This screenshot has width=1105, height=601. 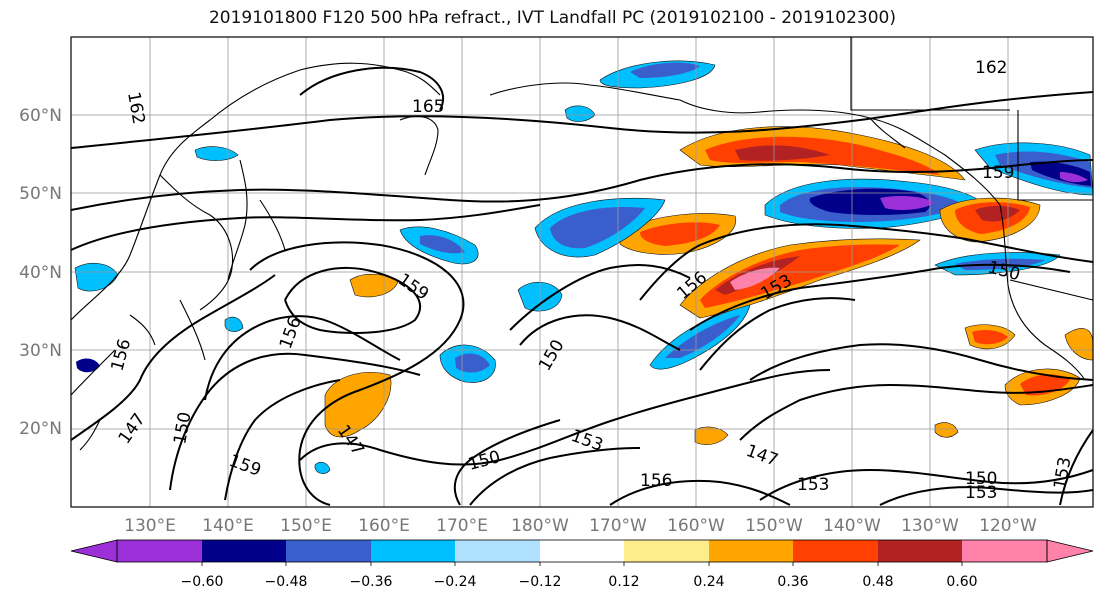 What do you see at coordinates (540, 526) in the screenshot?
I see `lon-label: 180°W` at bounding box center [540, 526].